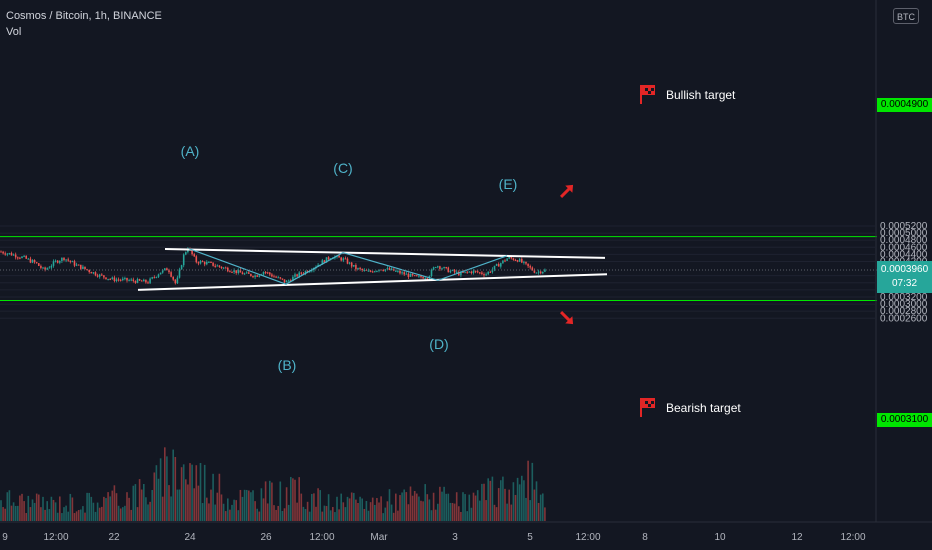 This screenshot has width=932, height=550. I want to click on time-axis: 9 12:00 22 24 26 12:00 Mar 3 5 12:00 8 10 12 12:00, so click(466, 532).